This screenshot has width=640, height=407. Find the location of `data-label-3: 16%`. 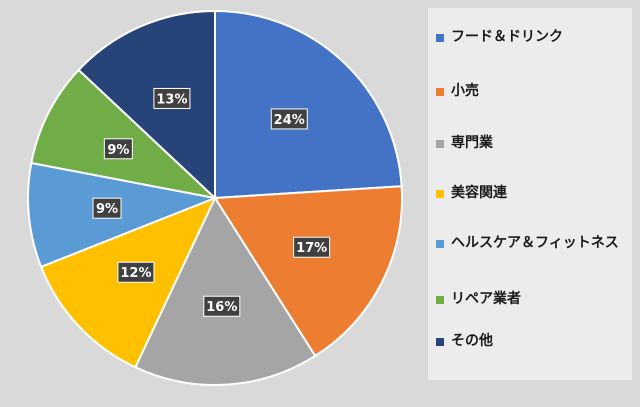

data-label-3: 16% is located at coordinates (222, 306).